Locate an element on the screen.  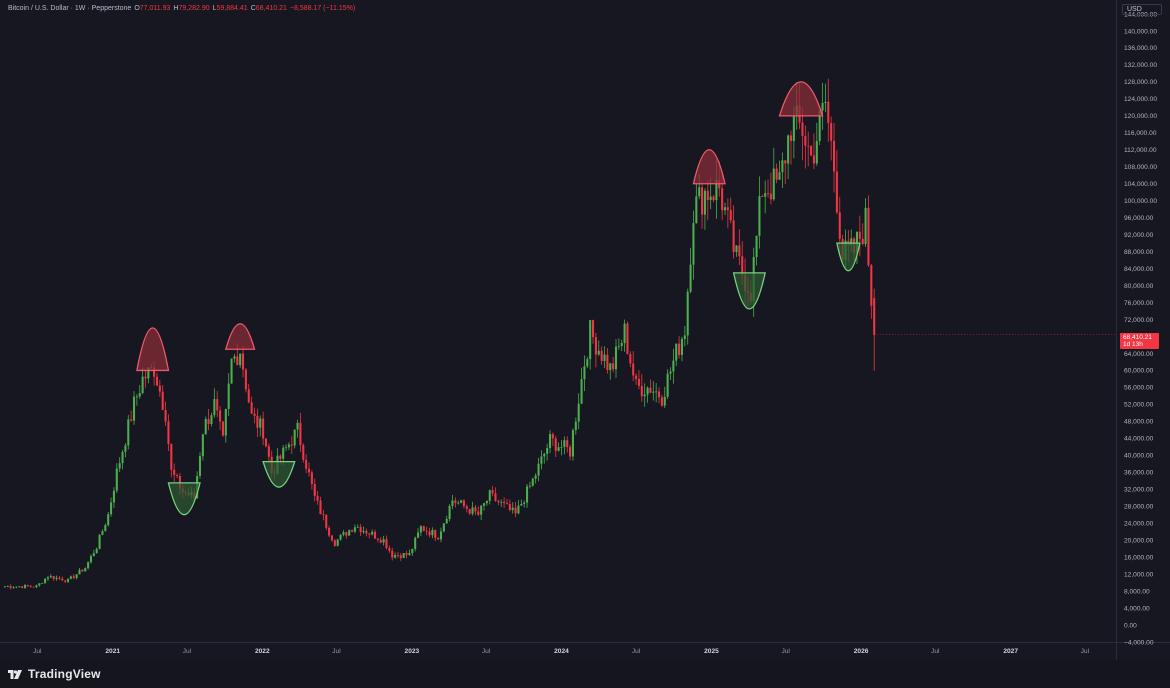
change-value: −8,588.17 (−11.15%) is located at coordinates (322, 8).